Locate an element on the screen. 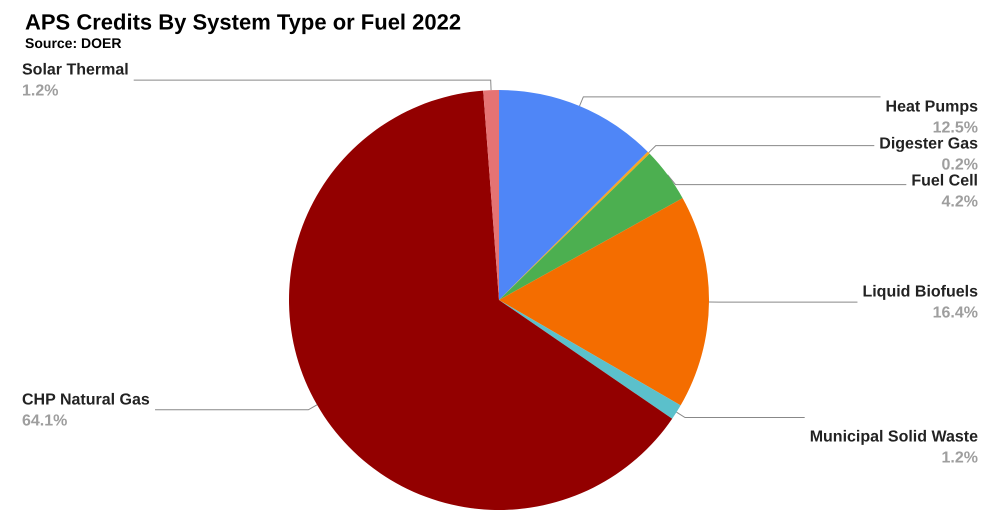  data-label: 12.5% is located at coordinates (955, 128).